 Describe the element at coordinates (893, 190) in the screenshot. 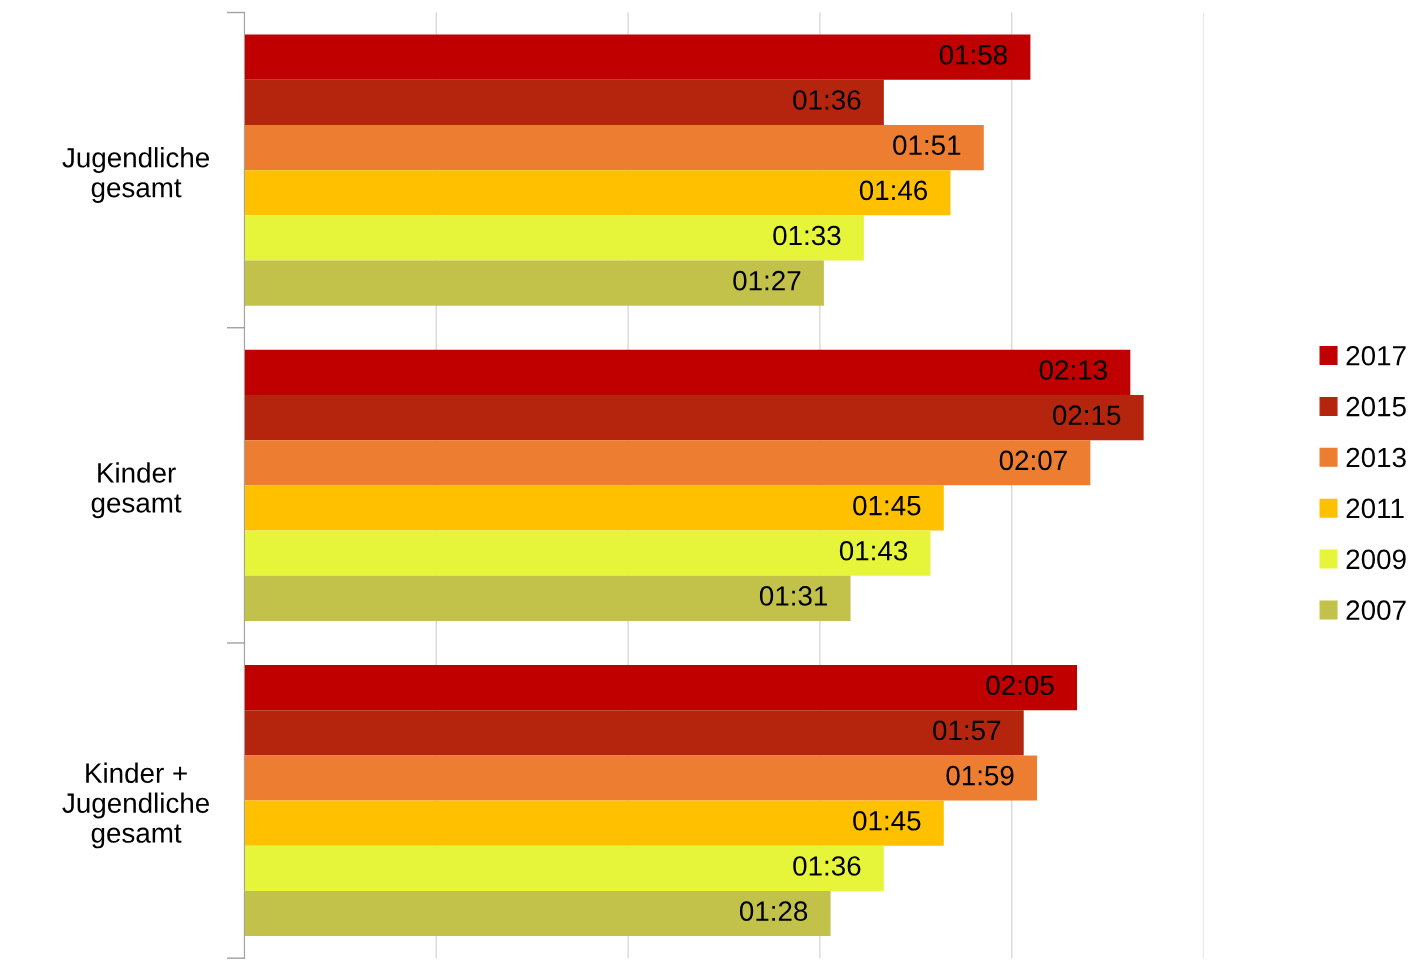

I see `data-label: 01:46` at that location.